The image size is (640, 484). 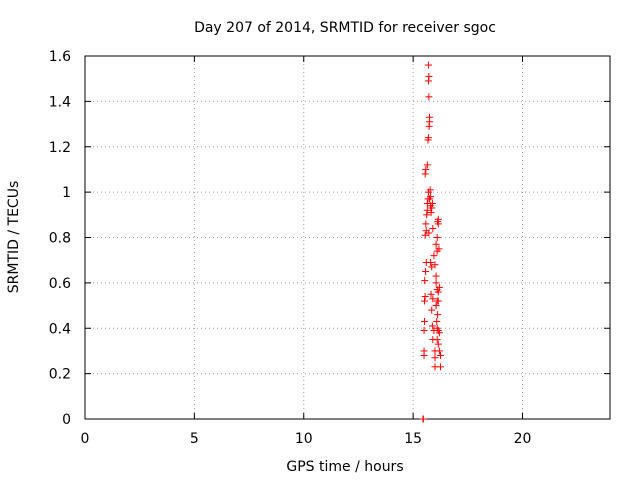 I want to click on y-tick-label: 1.2, so click(x=60, y=148).